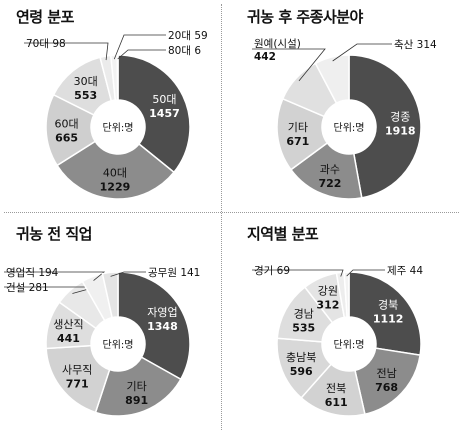 The width and height of the screenshot is (463, 435). I want to click on pie-slice-공무원, so click(110, 295).